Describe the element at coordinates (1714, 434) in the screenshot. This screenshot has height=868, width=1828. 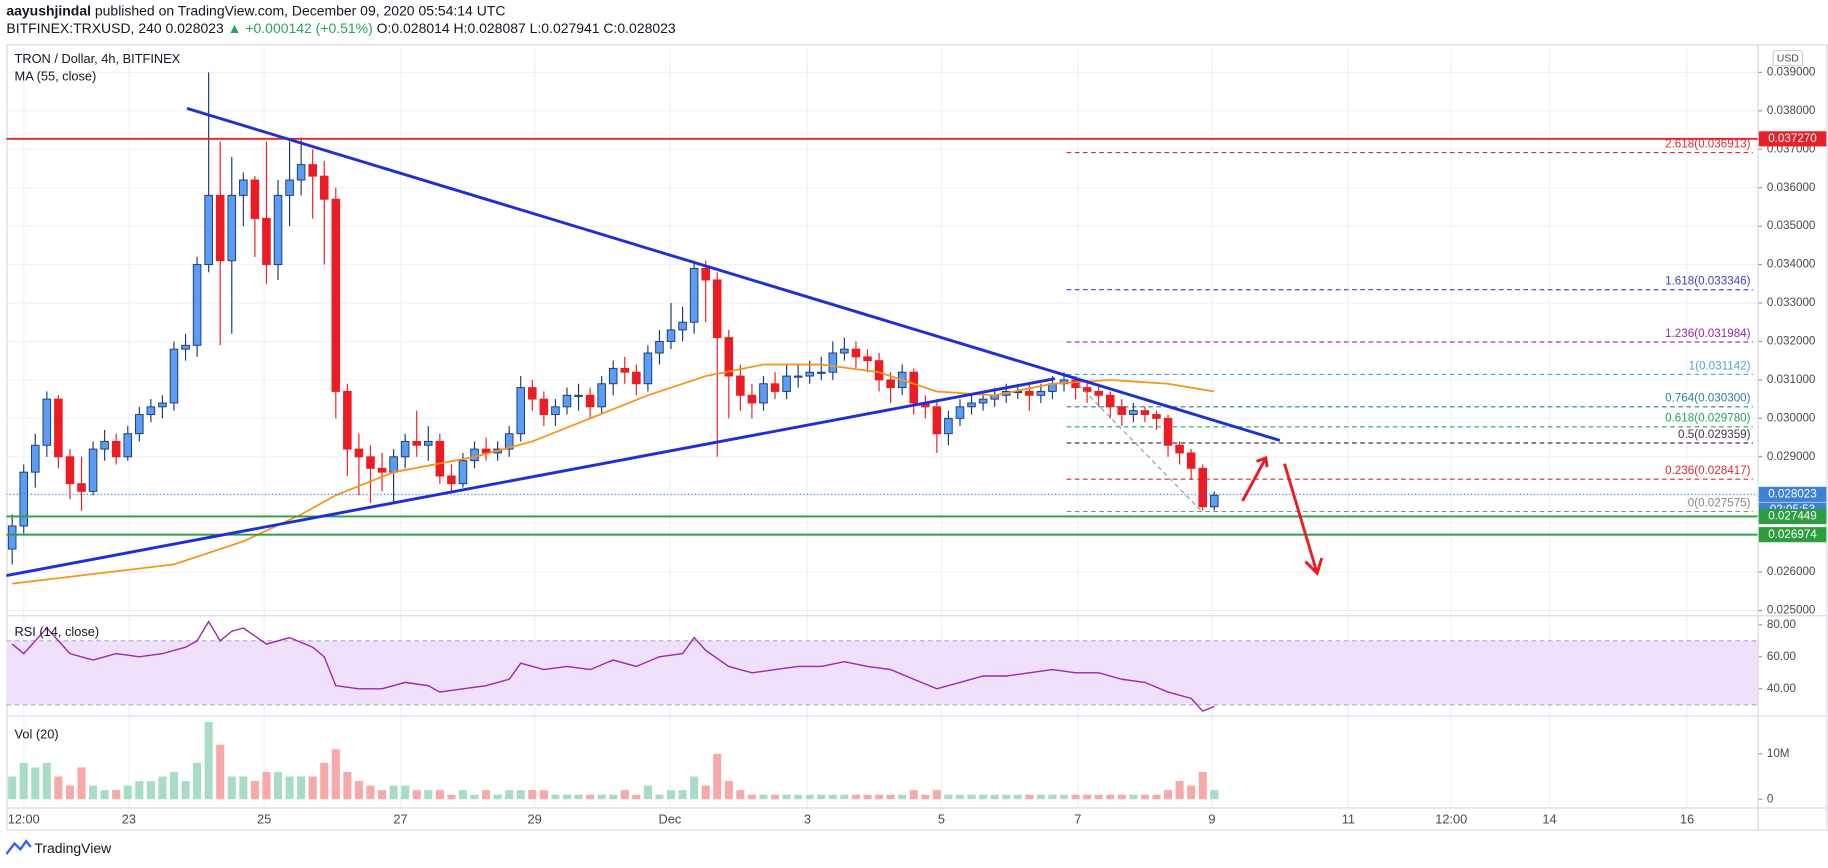
I see `fib-label: 0.5(0.029359)` at that location.